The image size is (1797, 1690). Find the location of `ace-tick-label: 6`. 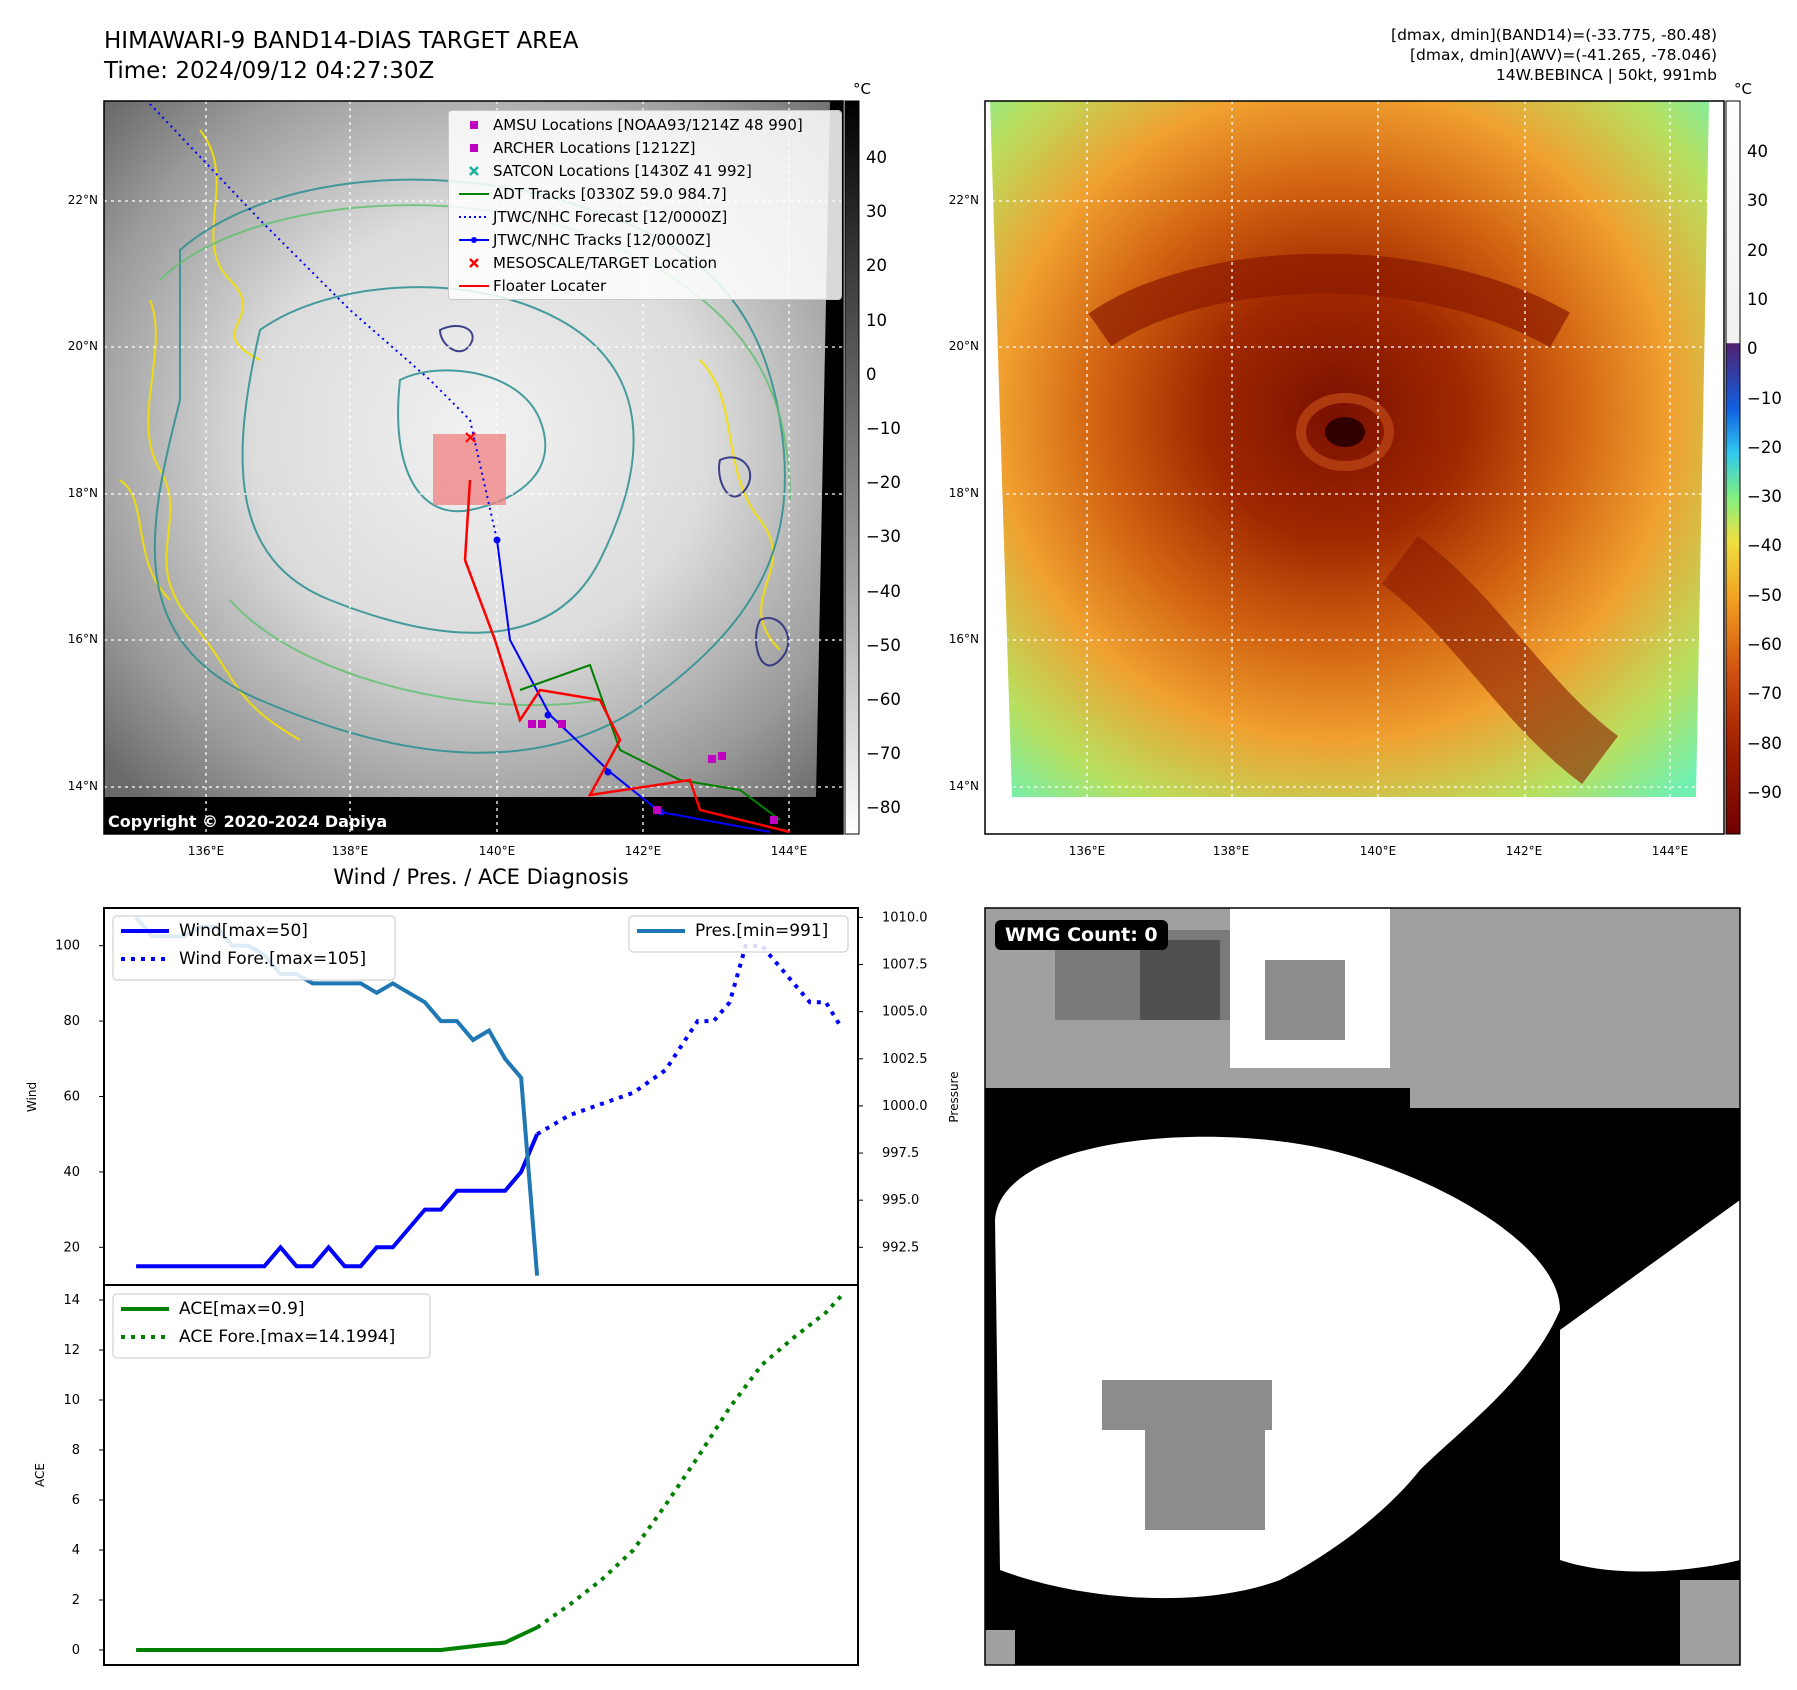

ace-tick-label: 6 is located at coordinates (76, 1500).